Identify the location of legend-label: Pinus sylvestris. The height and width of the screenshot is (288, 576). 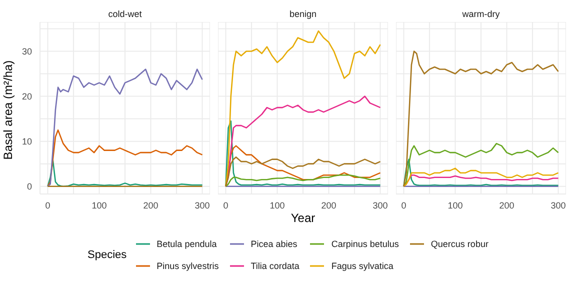
(187, 266).